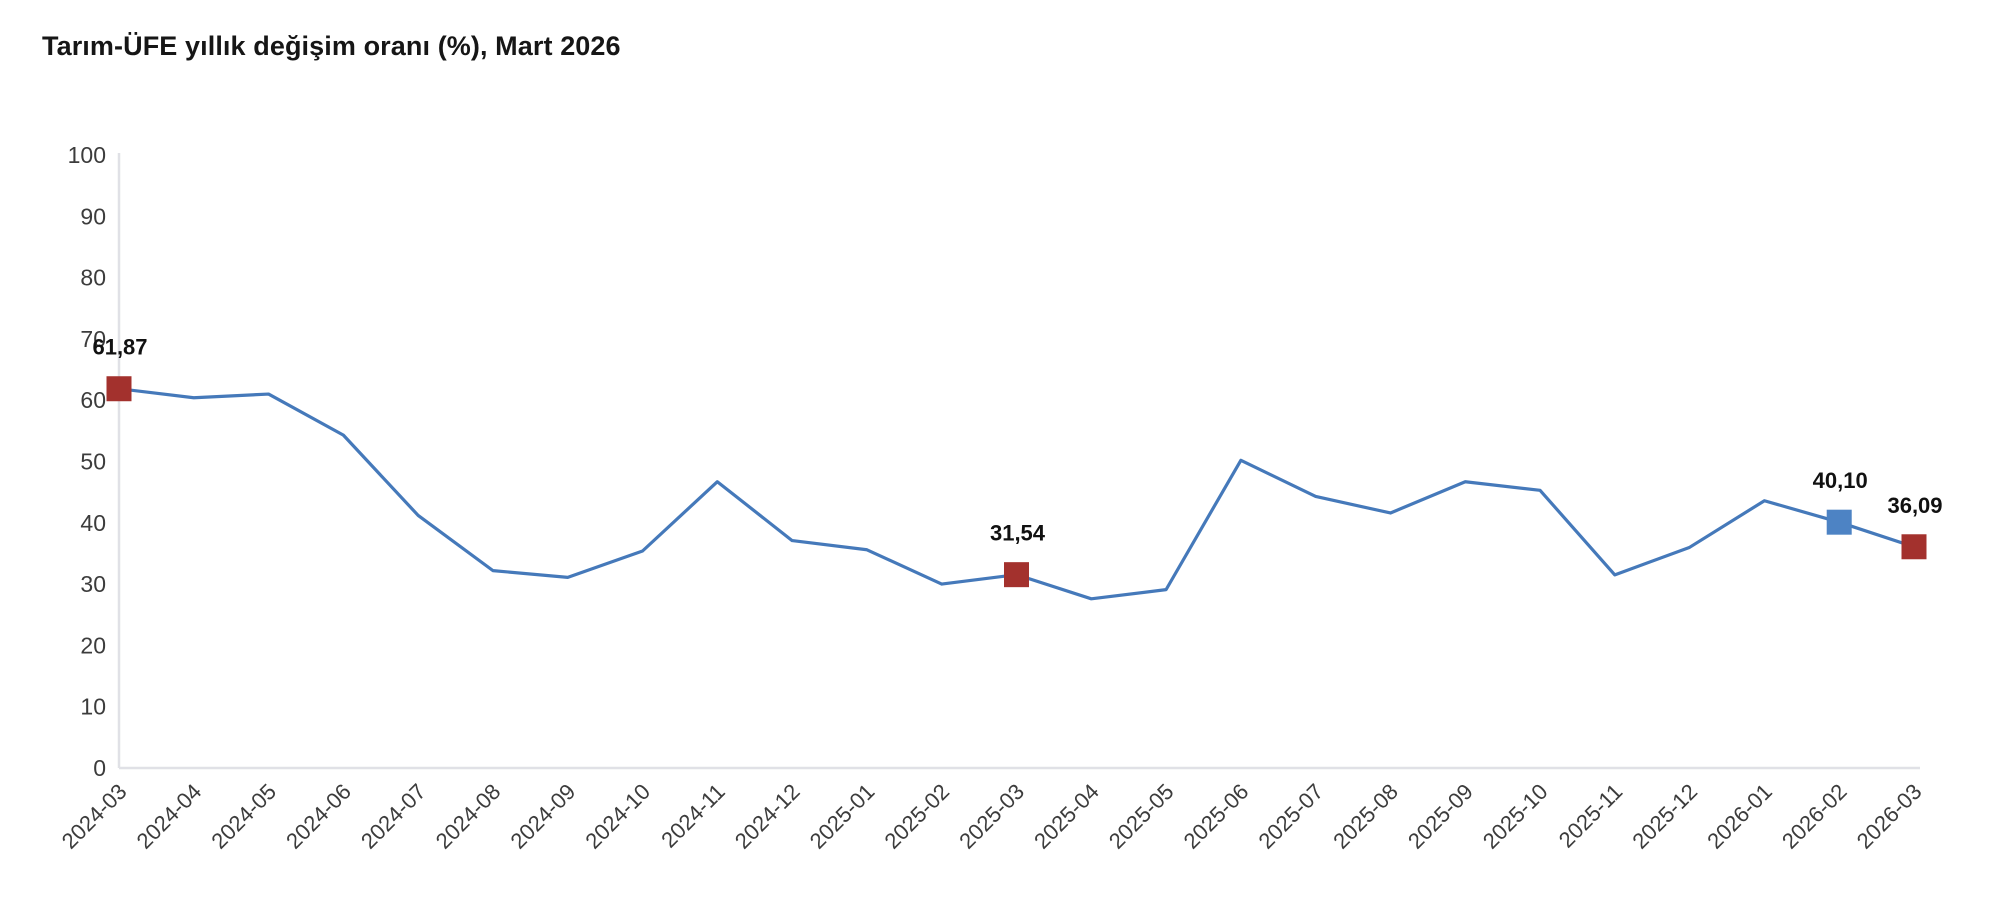 This screenshot has height=910, width=1990. I want to click on x-tick-label: 2025-10, so click(1515, 816).